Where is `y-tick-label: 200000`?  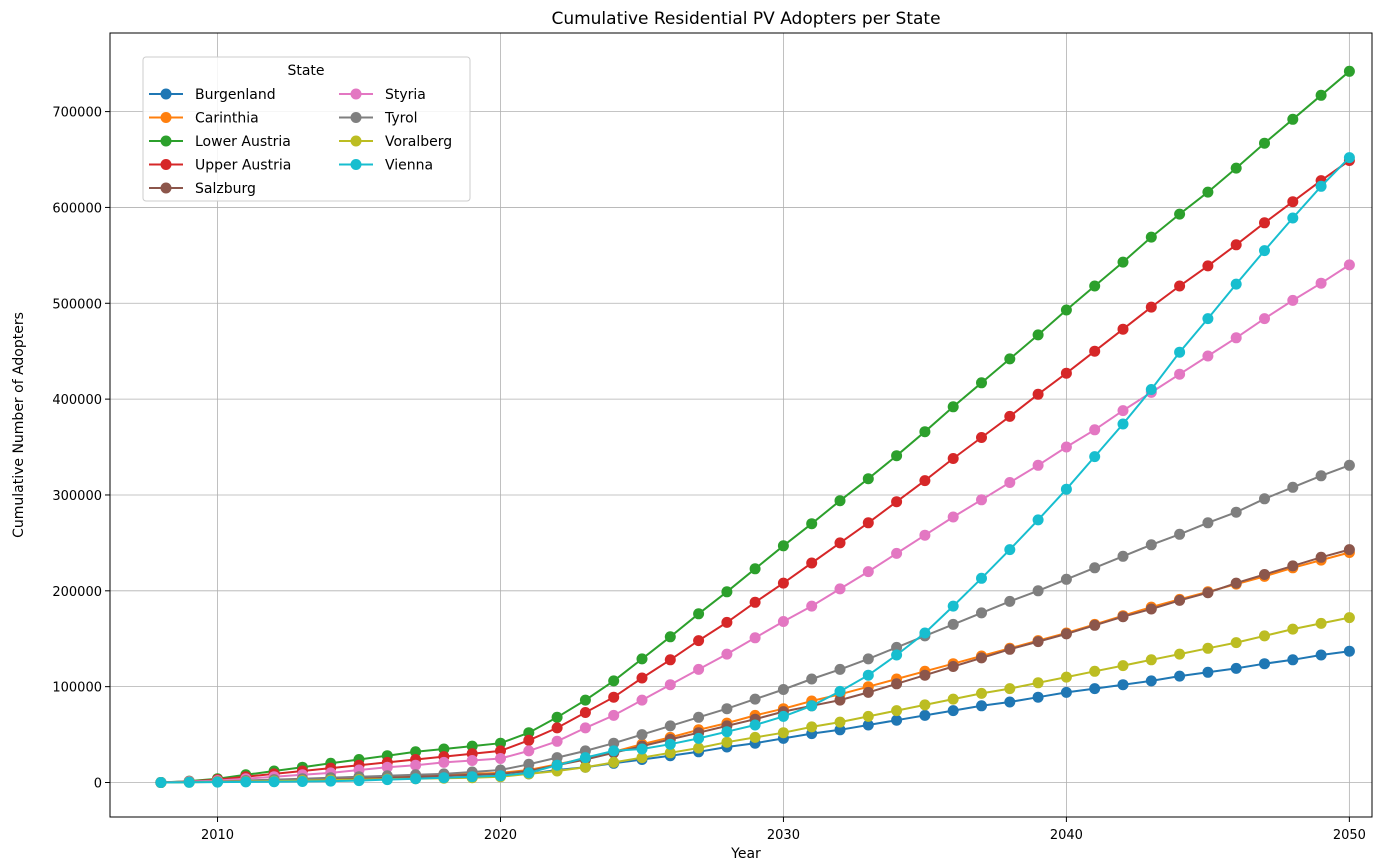 y-tick-label: 200000 is located at coordinates (77, 592).